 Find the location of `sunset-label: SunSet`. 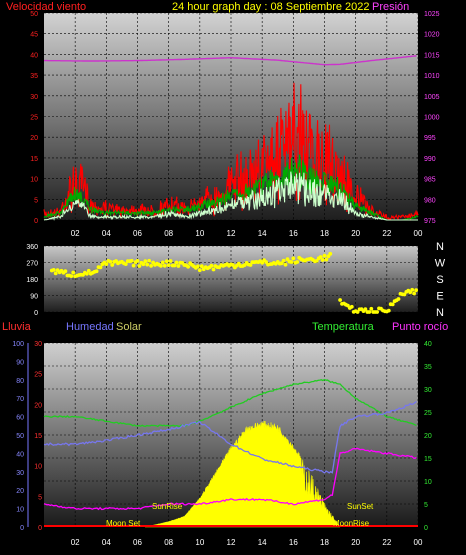

sunset-label: SunSet is located at coordinates (360, 506).